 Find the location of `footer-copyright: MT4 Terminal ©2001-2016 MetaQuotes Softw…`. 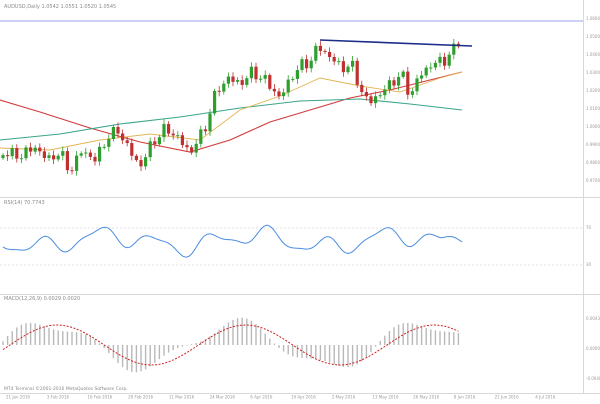

footer-copyright: MT4 Terminal ©2001-2016 MetaQuotes Softw… is located at coordinates (66, 388).